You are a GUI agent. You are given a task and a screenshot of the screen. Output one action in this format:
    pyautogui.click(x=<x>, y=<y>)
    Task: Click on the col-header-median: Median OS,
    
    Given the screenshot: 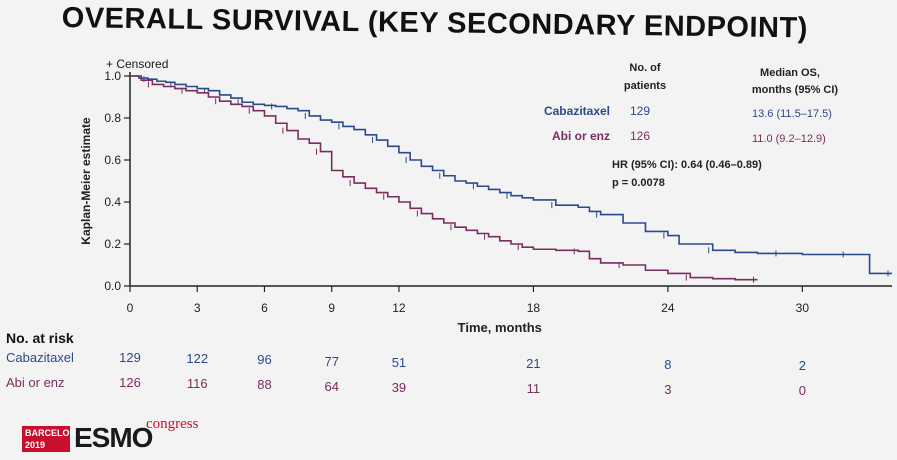 What is the action you would take?
    pyautogui.click(x=790, y=73)
    